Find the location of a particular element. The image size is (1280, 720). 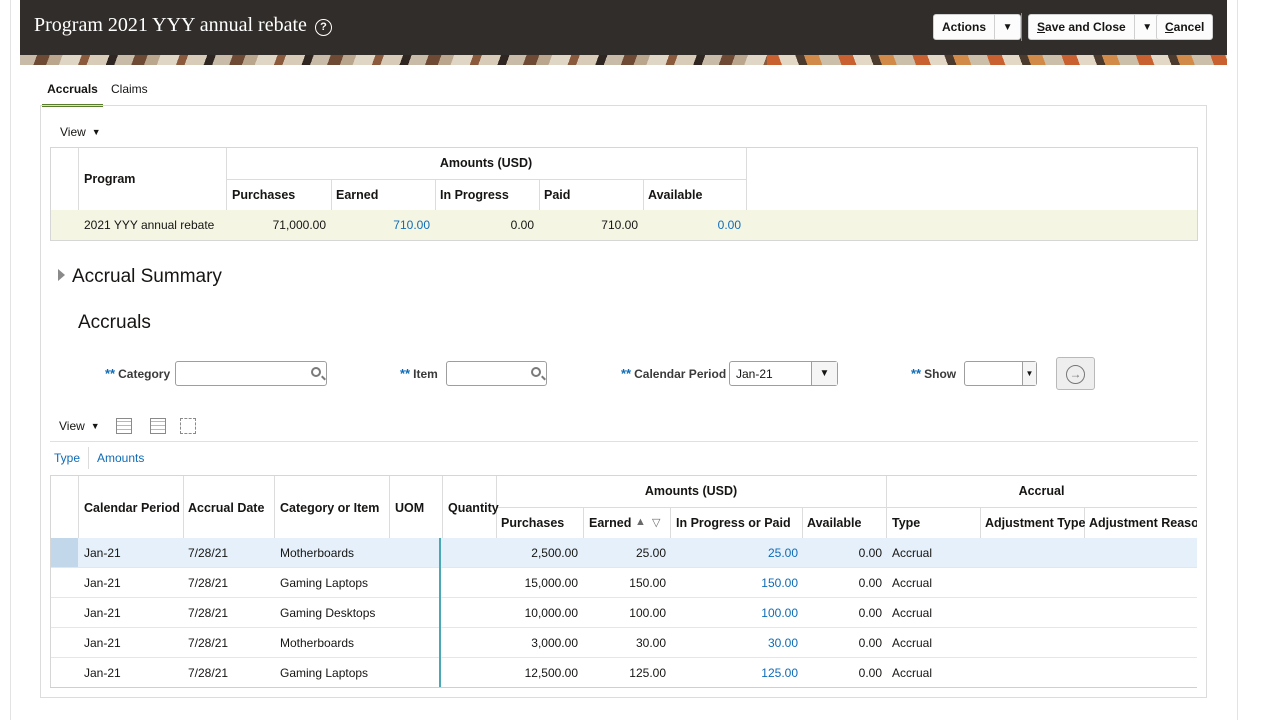

calendar-period-label: ** Calendar Period is located at coordinates (674, 373).